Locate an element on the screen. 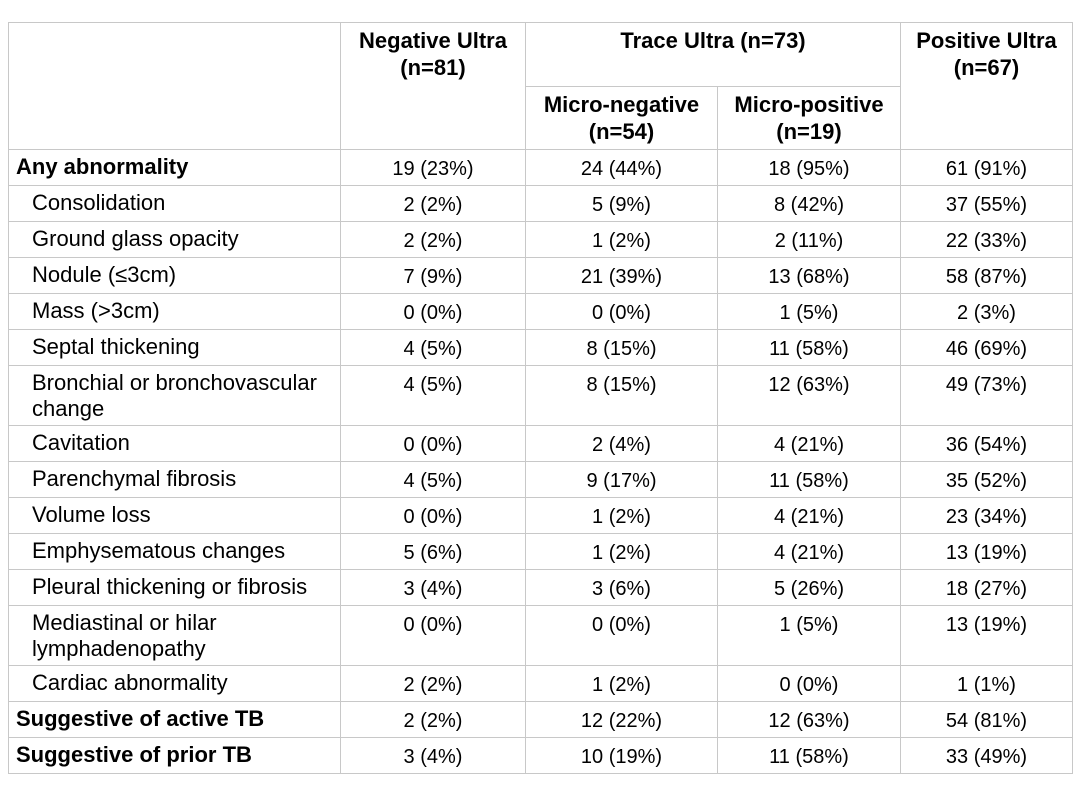 The height and width of the screenshot is (792, 1080). table-row: Mass (>3cm) 0 (0%) 0 (0%) 1 (5%) 2 (3%) is located at coordinates (540, 311).